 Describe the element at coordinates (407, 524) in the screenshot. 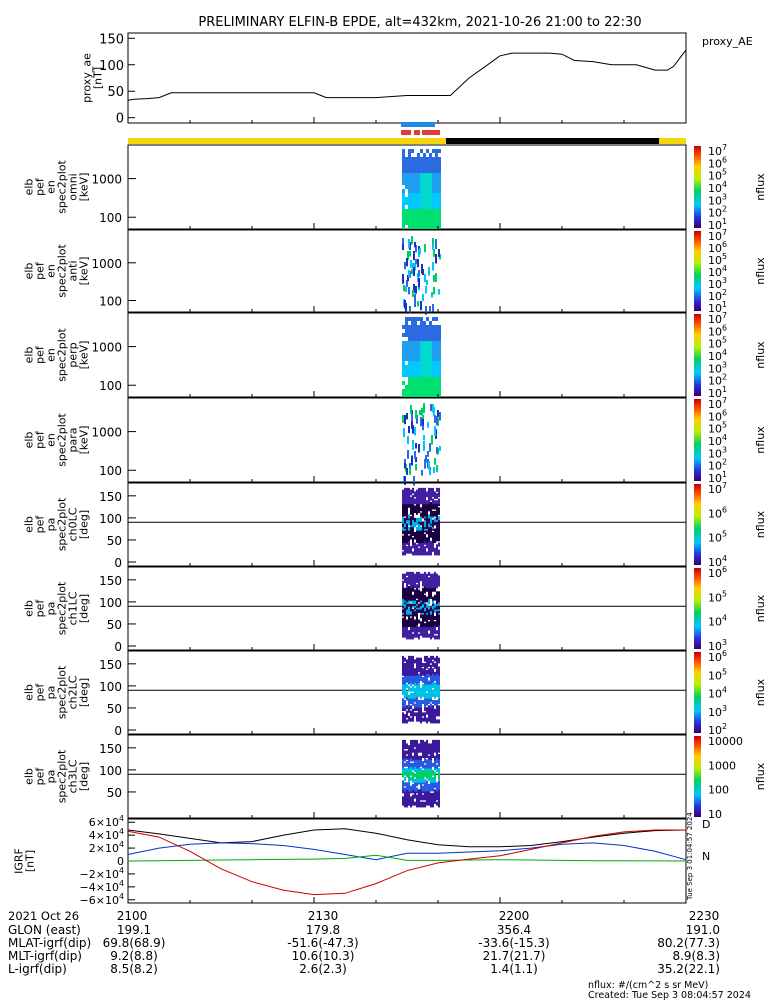

I see `panel-frame` at that location.